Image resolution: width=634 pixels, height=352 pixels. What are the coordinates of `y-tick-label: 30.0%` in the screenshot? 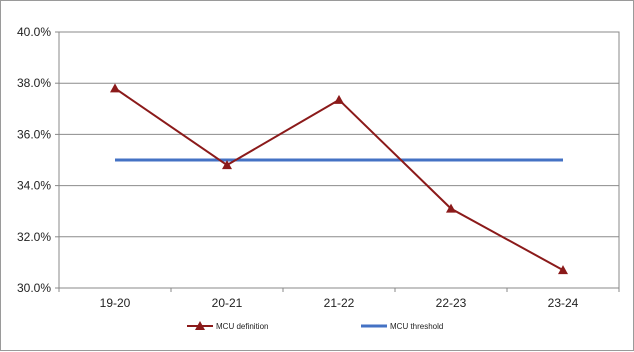 It's located at (34, 288).